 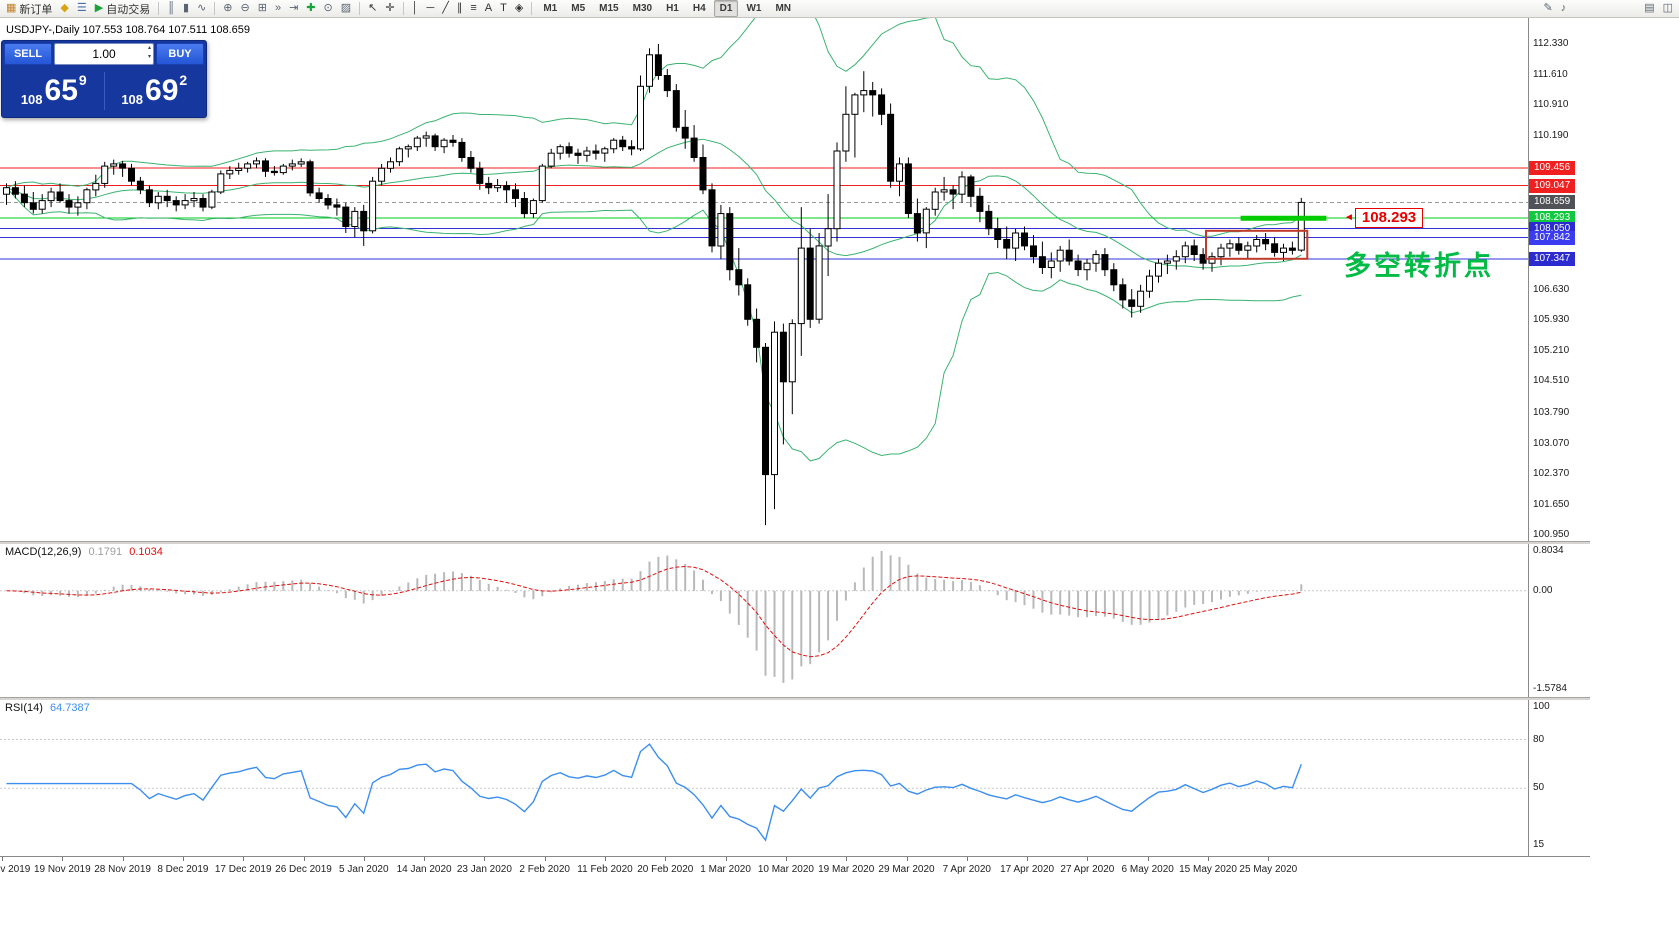 I want to click on scale-tick-label: 110.910, so click(x=1551, y=105).